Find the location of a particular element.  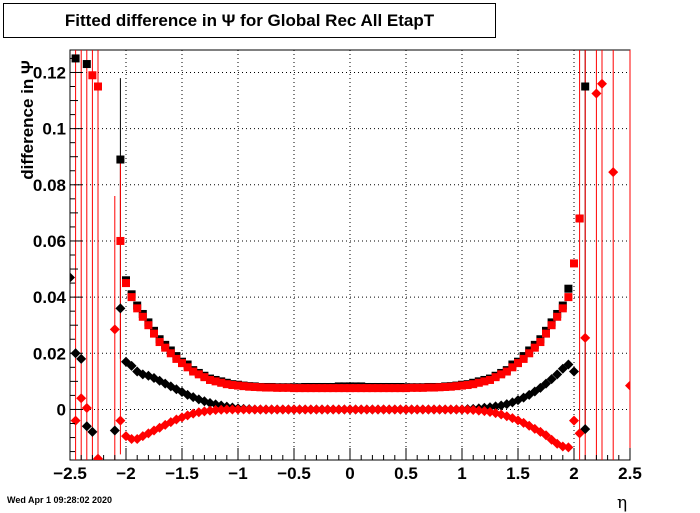

timestamp: Wed Apr 1 09:28:02 2020 is located at coordinates (60, 500).